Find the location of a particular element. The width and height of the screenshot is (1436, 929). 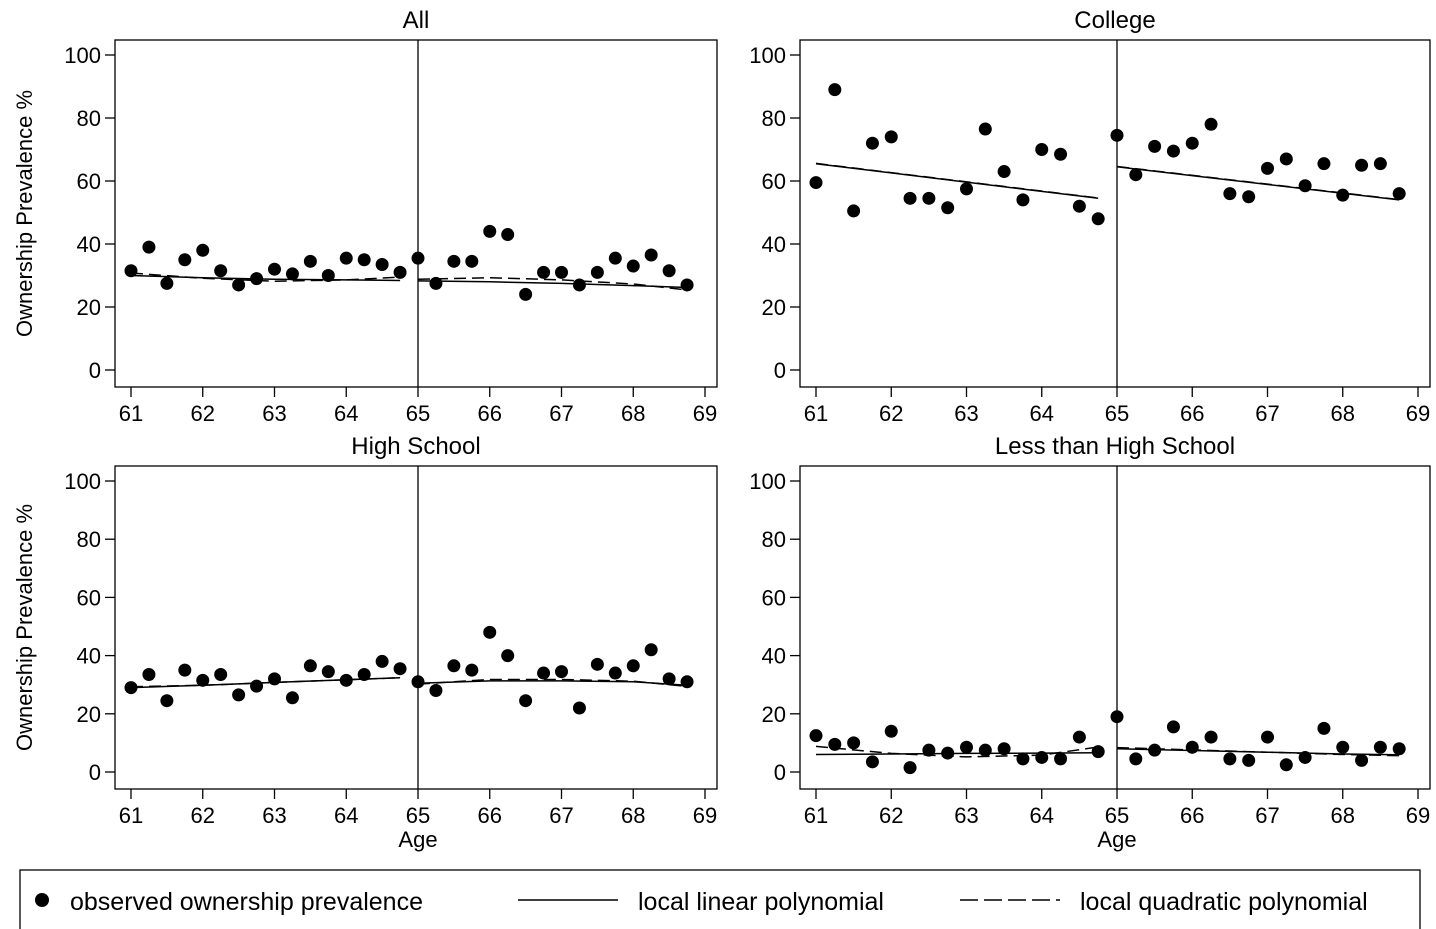

legend-label: observed ownership prevalence is located at coordinates (246, 902).